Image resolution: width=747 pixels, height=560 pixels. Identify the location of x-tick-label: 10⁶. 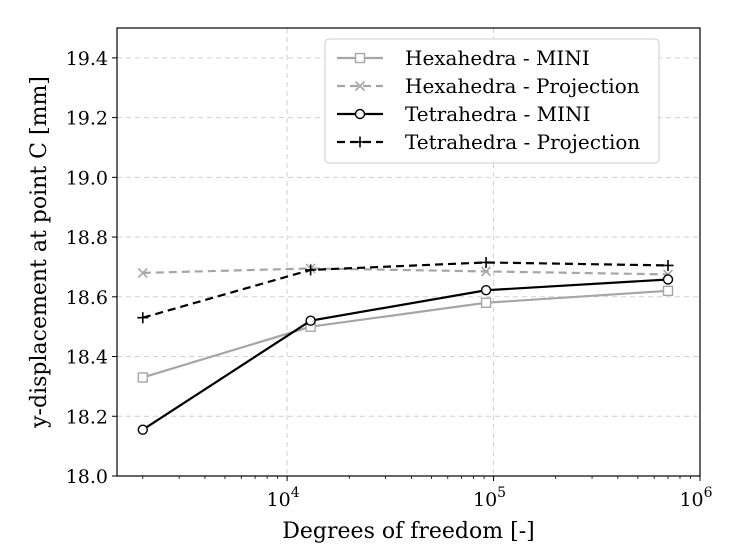
(695, 498).